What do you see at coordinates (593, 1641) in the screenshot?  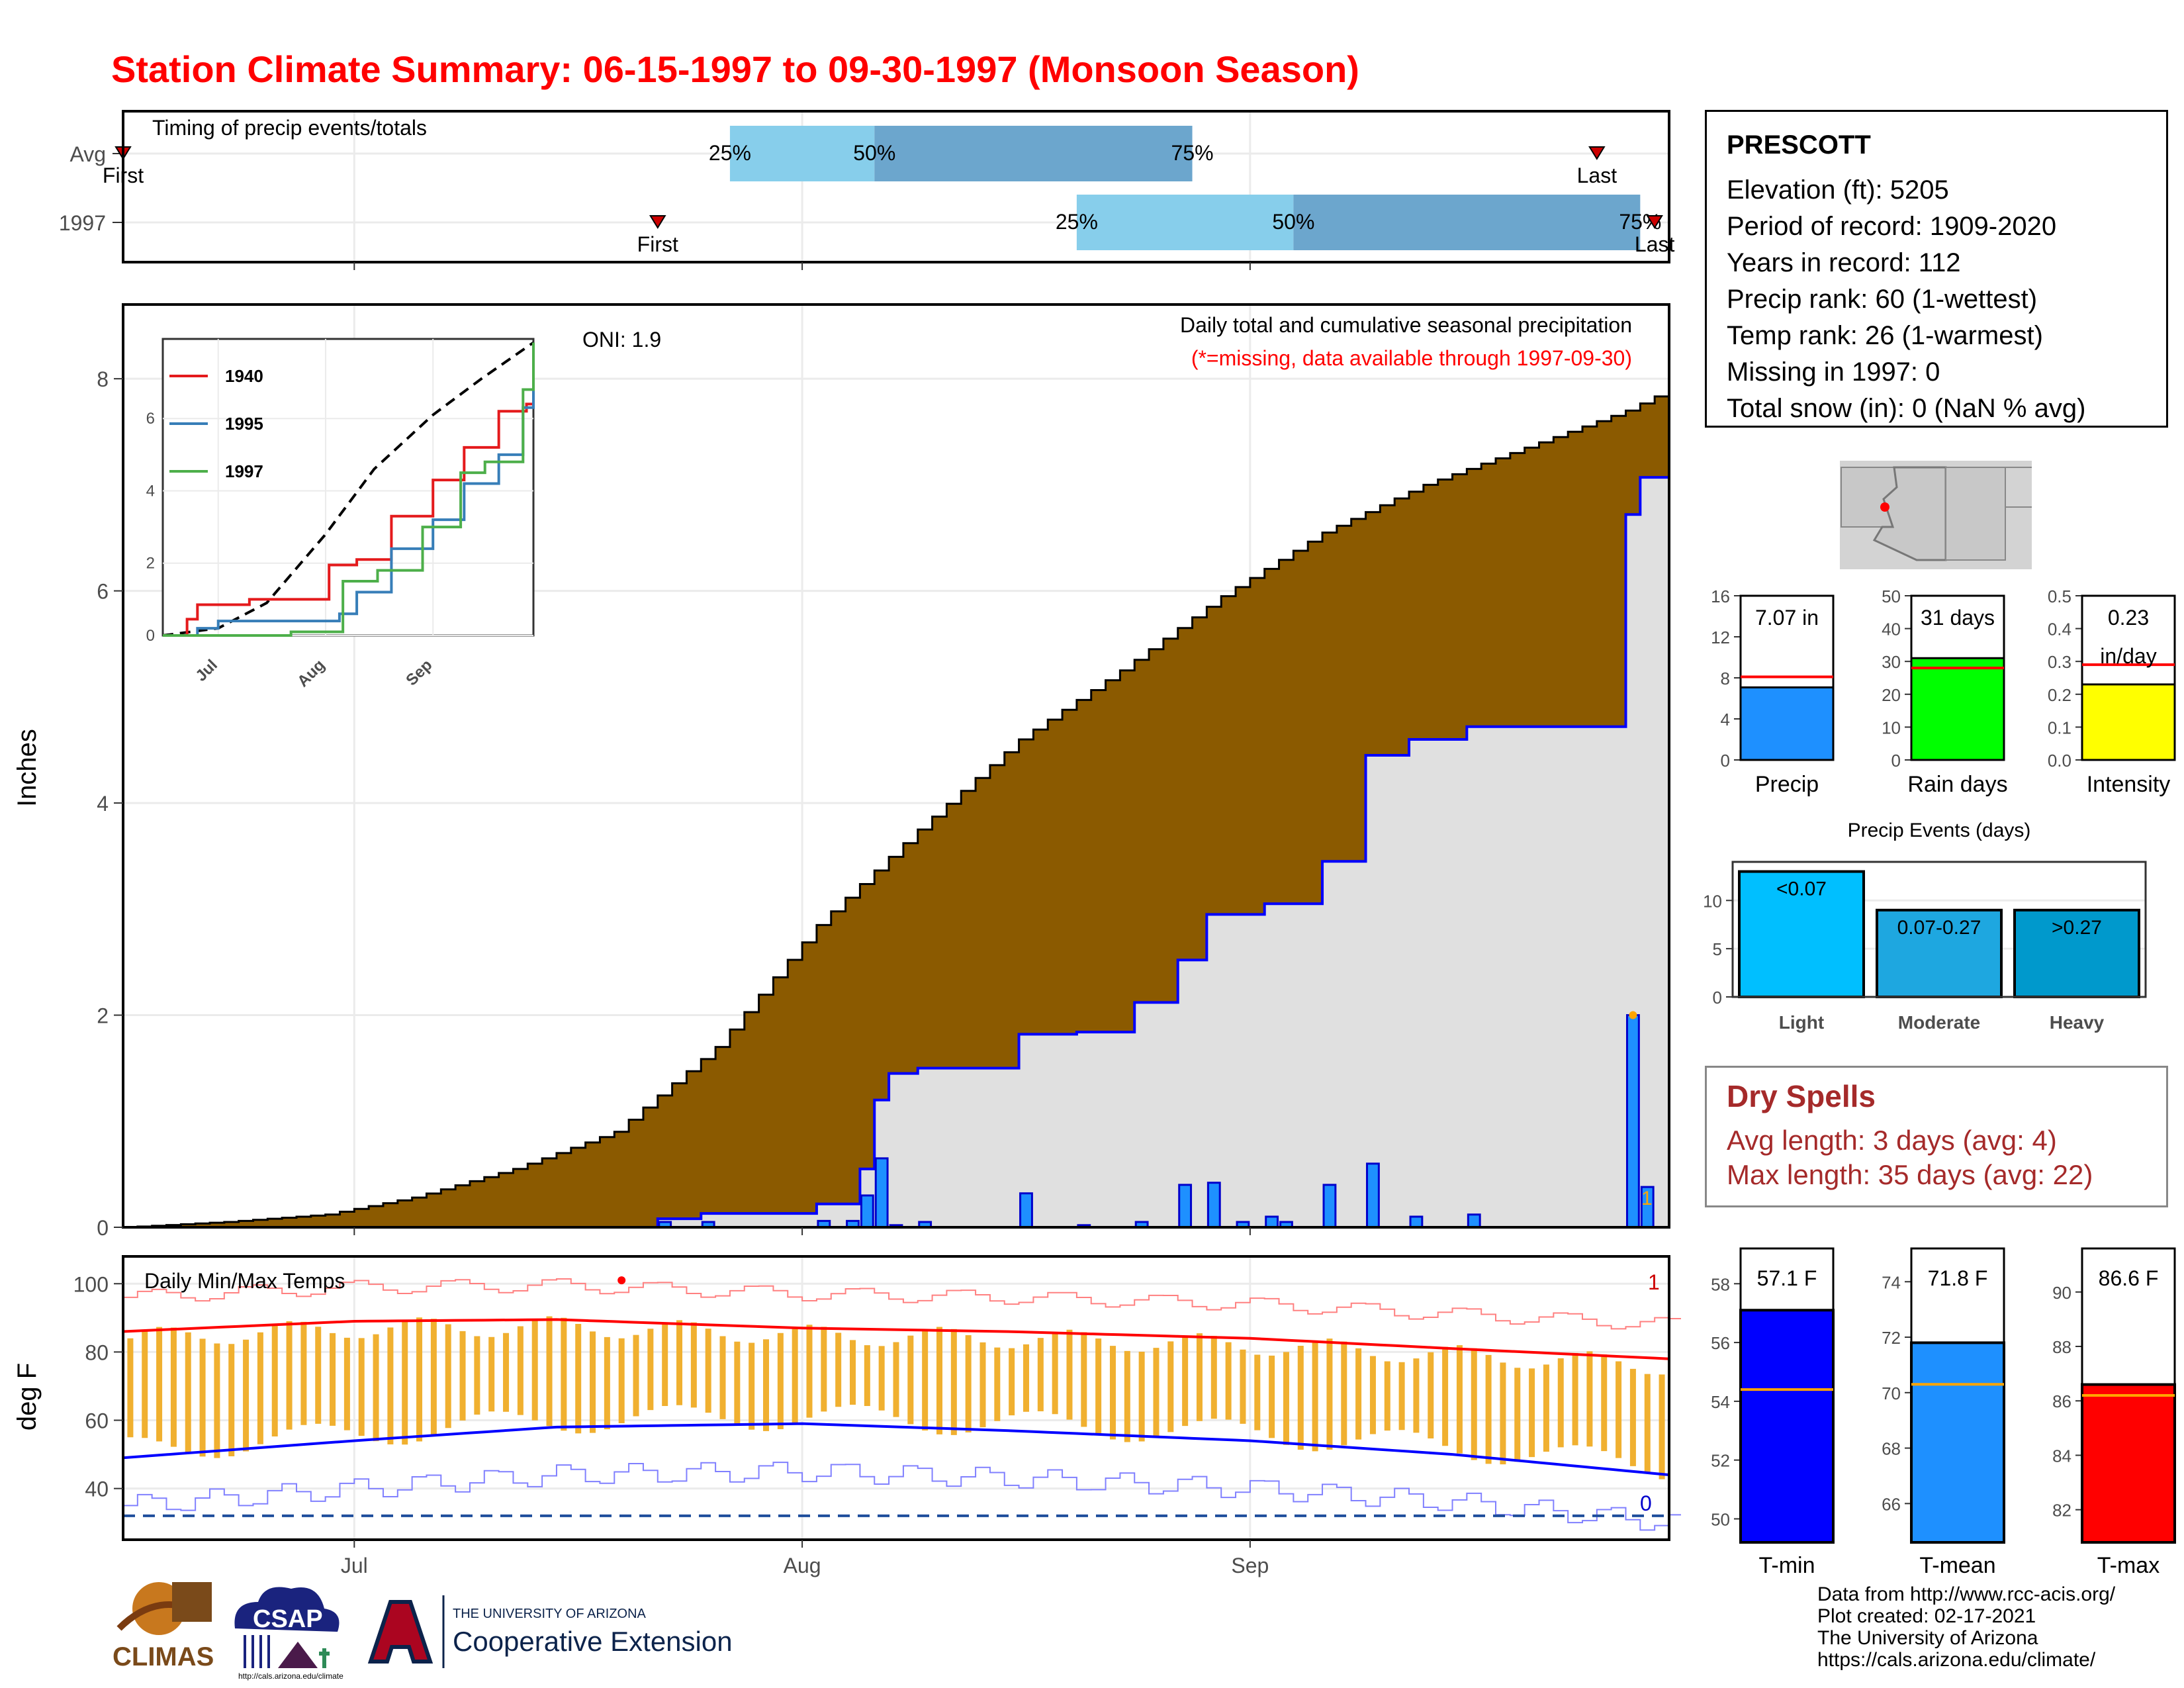 I see `ua-extension-text: Cooperative Extension` at bounding box center [593, 1641].